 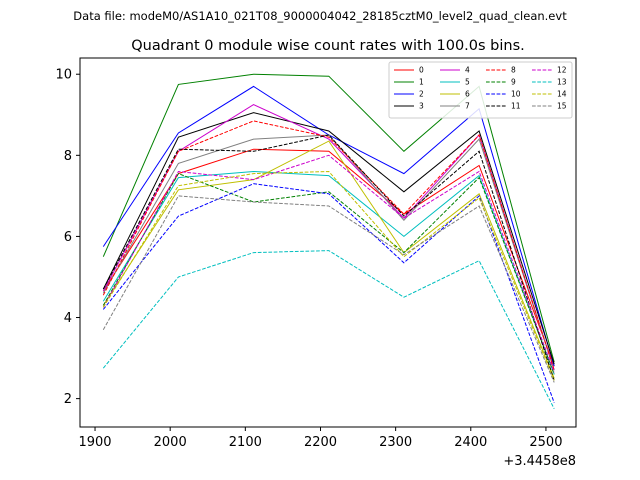 I want to click on x-axis: 1900 2000 2100 2200 2300 2400 2500, so click(x=320, y=438).